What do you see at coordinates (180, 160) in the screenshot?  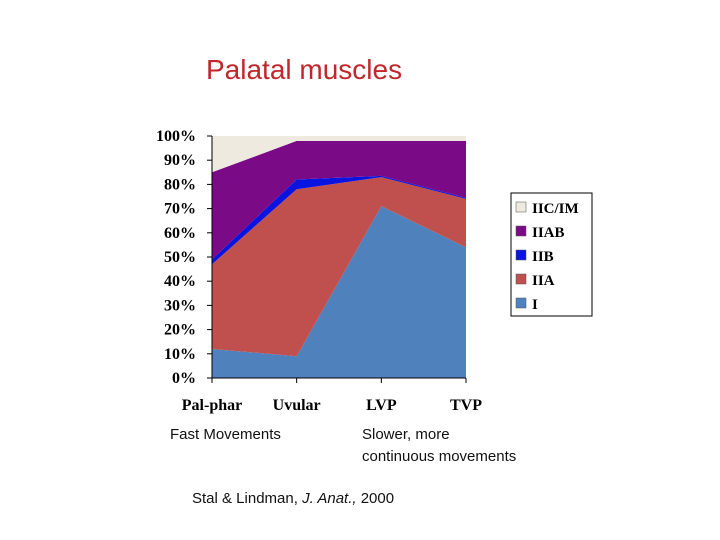 I see `y-tick-label: 90%` at bounding box center [180, 160].